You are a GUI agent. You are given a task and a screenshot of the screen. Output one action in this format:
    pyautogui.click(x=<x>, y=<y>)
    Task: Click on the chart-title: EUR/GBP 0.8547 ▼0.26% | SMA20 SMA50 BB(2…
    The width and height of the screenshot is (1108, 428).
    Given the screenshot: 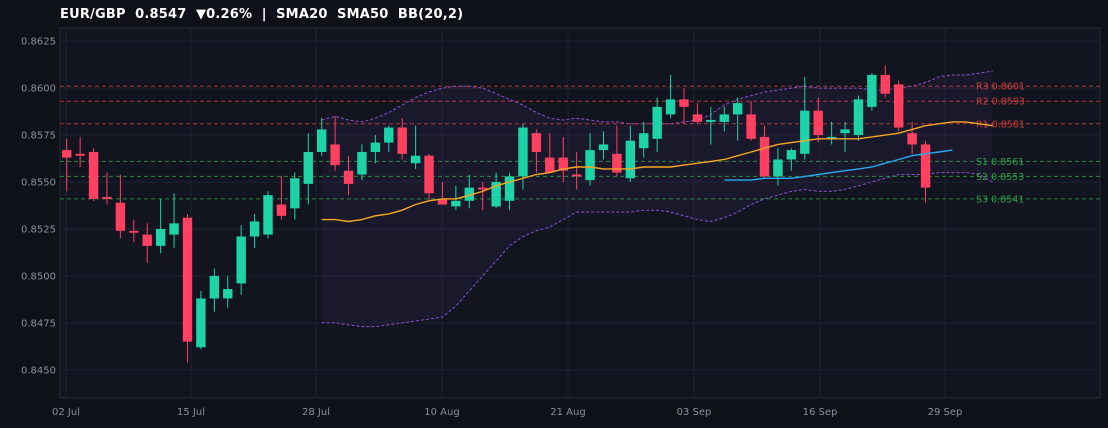 What is the action you would take?
    pyautogui.click(x=262, y=14)
    